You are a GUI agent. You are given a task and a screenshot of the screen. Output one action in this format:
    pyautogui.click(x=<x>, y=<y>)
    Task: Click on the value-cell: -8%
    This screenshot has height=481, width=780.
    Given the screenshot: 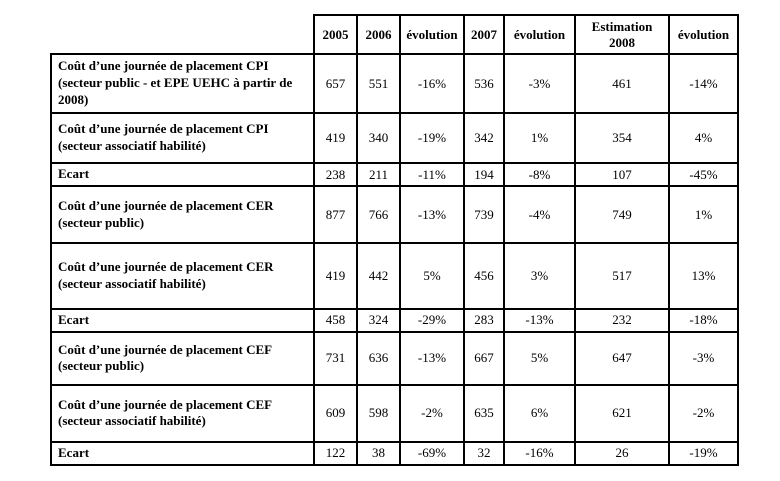 What is the action you would take?
    pyautogui.click(x=539, y=174)
    